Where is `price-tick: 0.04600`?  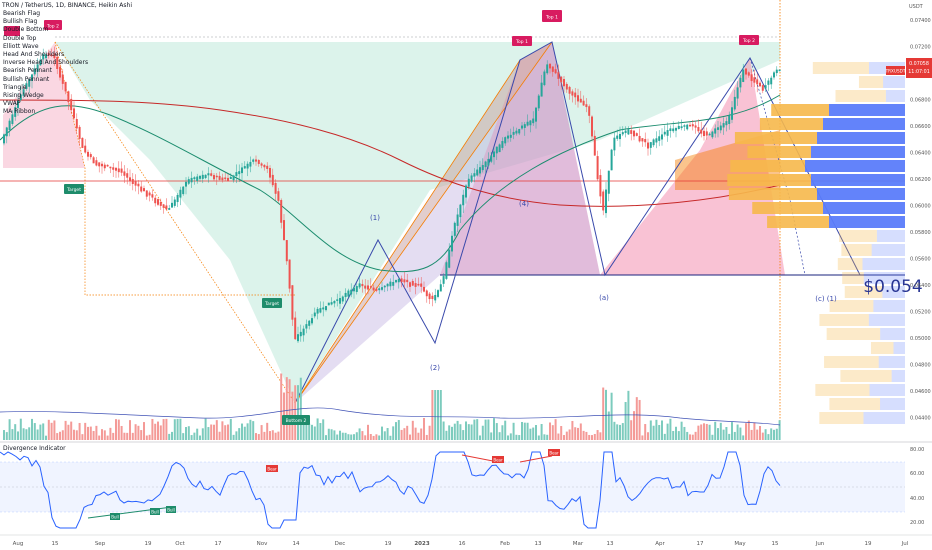 price-tick: 0.04600 is located at coordinates (920, 392).